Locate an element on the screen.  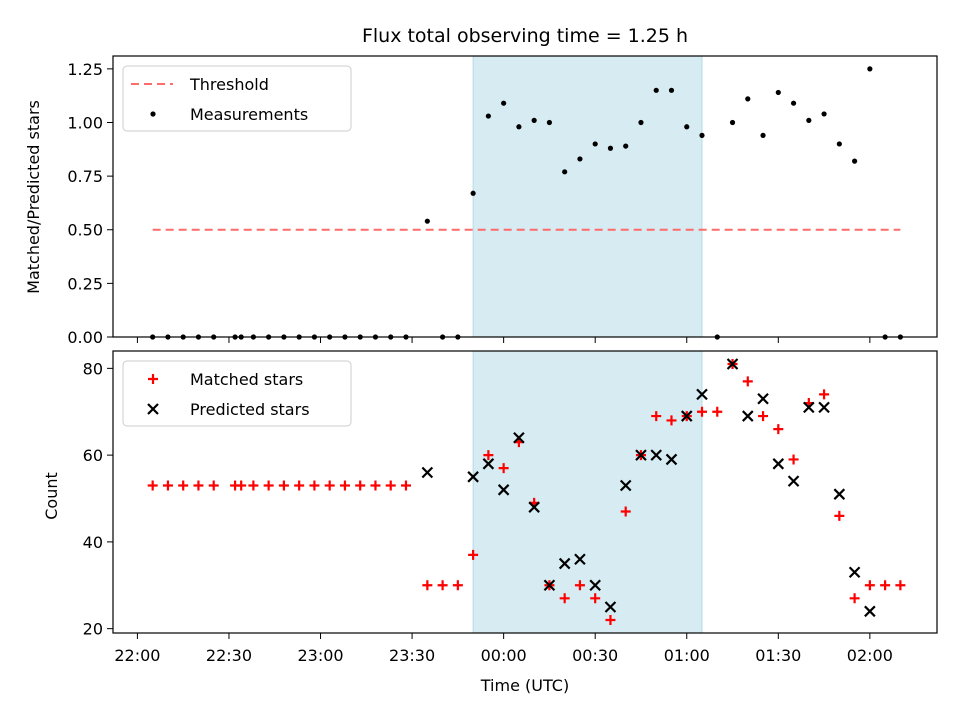
legend-label: Predicted stars is located at coordinates (250, 409).